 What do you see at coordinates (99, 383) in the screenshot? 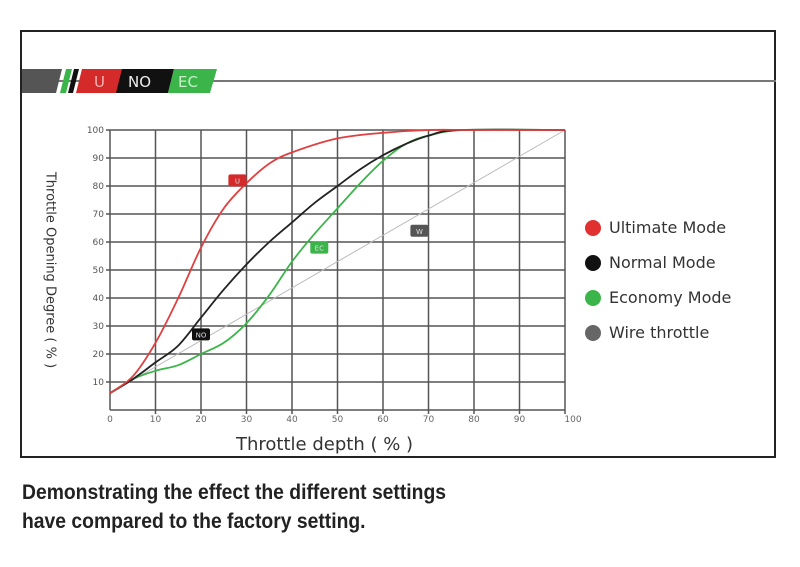
I see `y-tick-label: 10` at bounding box center [99, 383].